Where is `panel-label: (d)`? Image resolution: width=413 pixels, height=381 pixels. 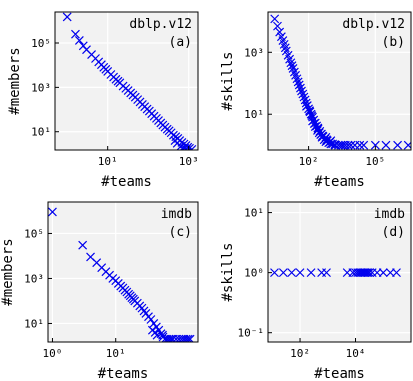 panel-label: (d) is located at coordinates (393, 232).